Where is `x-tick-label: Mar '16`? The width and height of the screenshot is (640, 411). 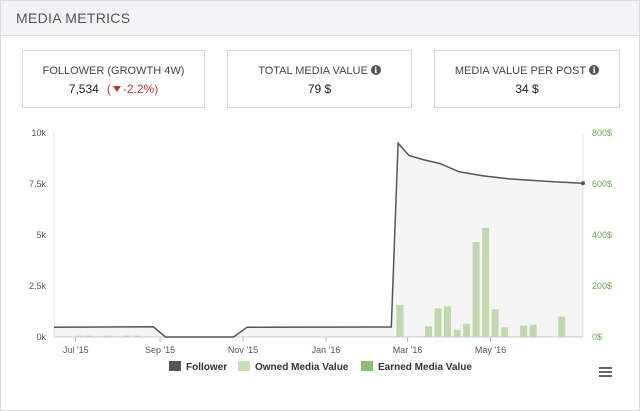
x-tick-label: Mar '16 is located at coordinates (408, 350).